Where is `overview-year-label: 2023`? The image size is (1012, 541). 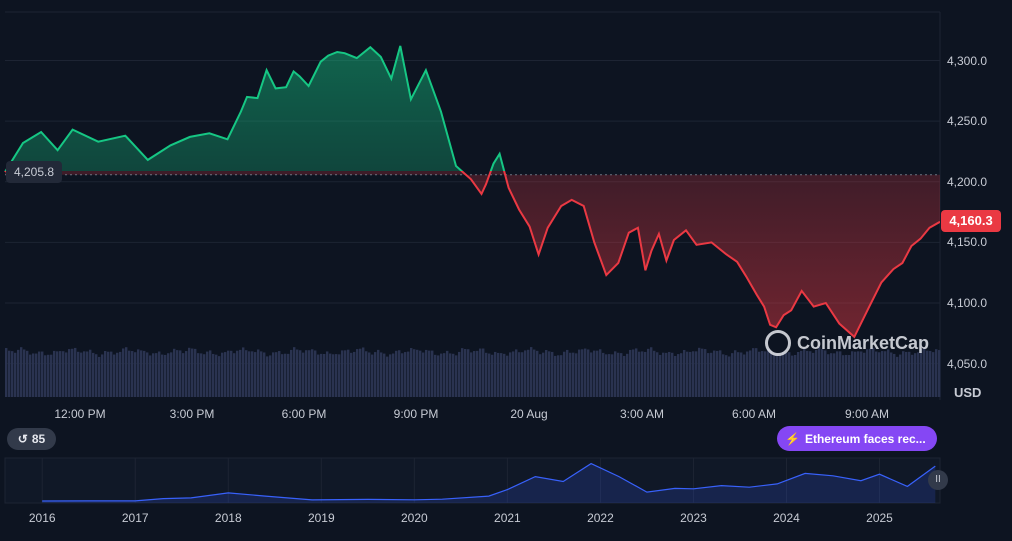 overview-year-label: 2023 is located at coordinates (693, 518).